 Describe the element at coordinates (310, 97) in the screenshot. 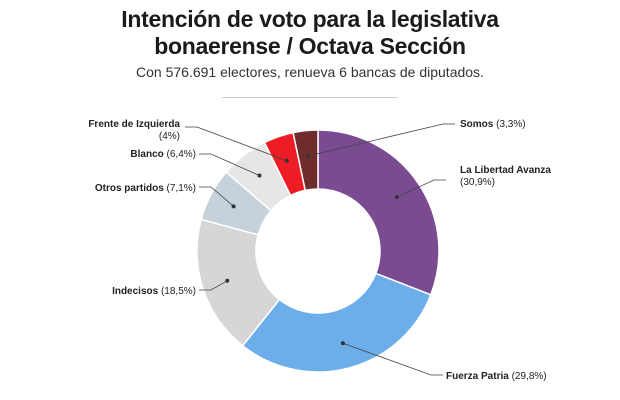

I see `title-divider` at that location.